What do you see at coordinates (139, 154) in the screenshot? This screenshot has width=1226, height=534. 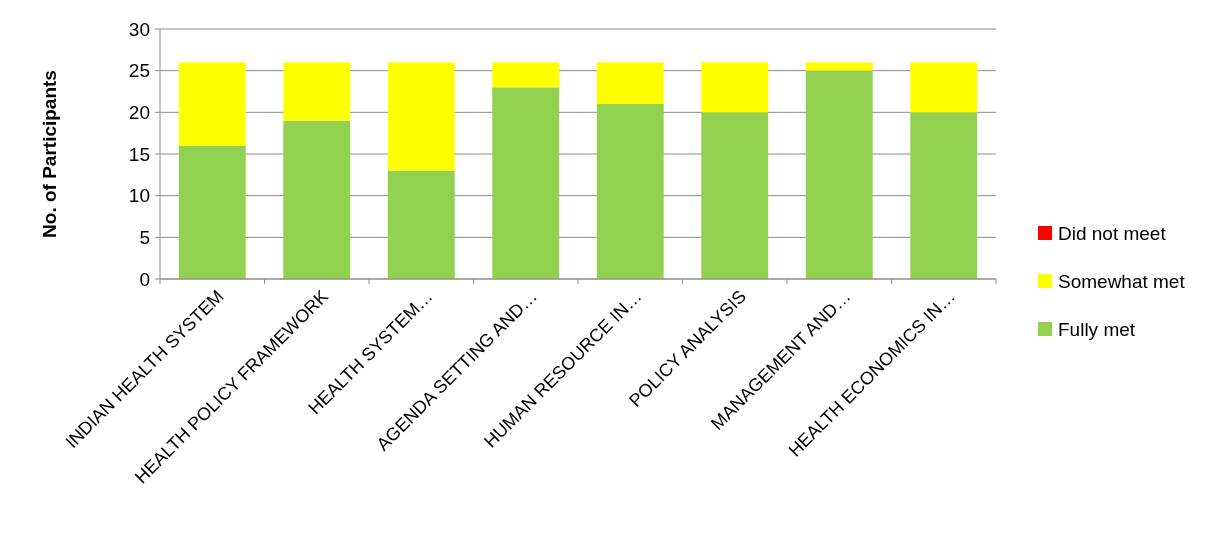 I see `y-tick-label: 15` at bounding box center [139, 154].